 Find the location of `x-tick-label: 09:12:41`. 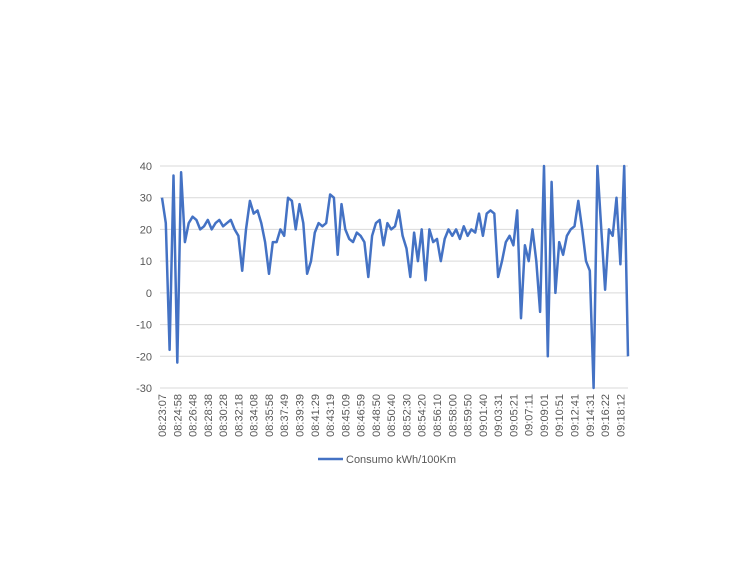

x-tick-label: 09:12:41 is located at coordinates (576, 415).